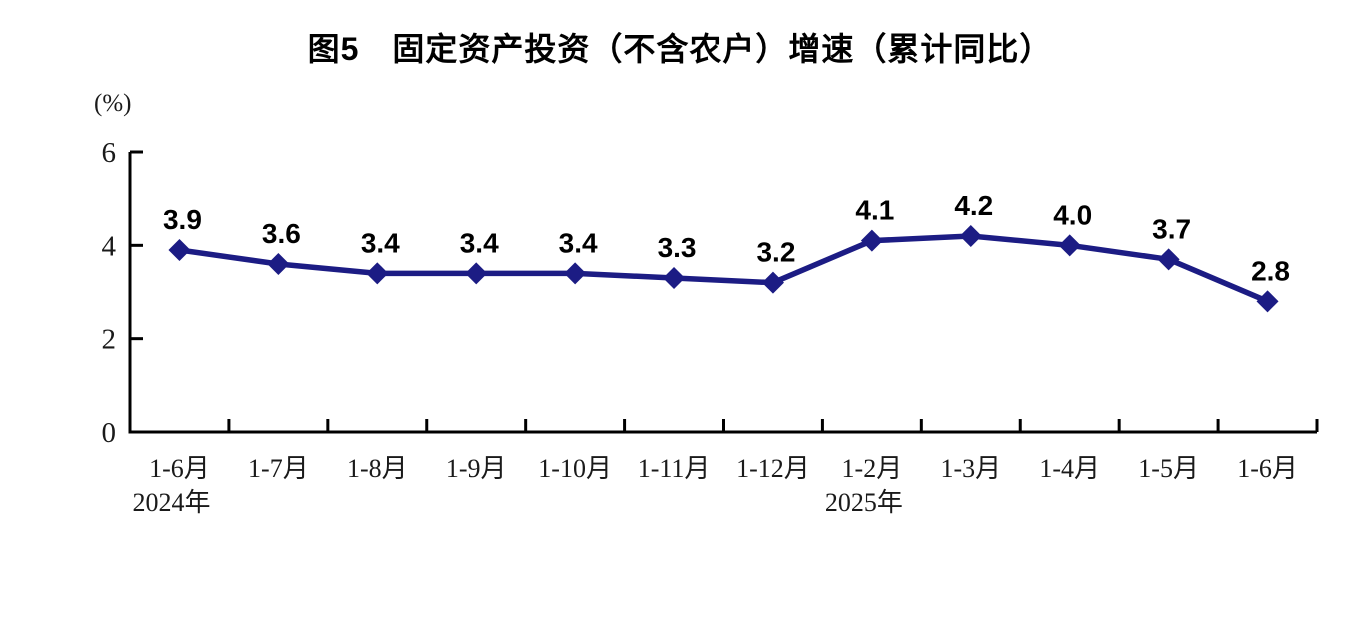  Describe the element at coordinates (1168, 468) in the screenshot. I see `x-tick-label: 1-5月` at that location.